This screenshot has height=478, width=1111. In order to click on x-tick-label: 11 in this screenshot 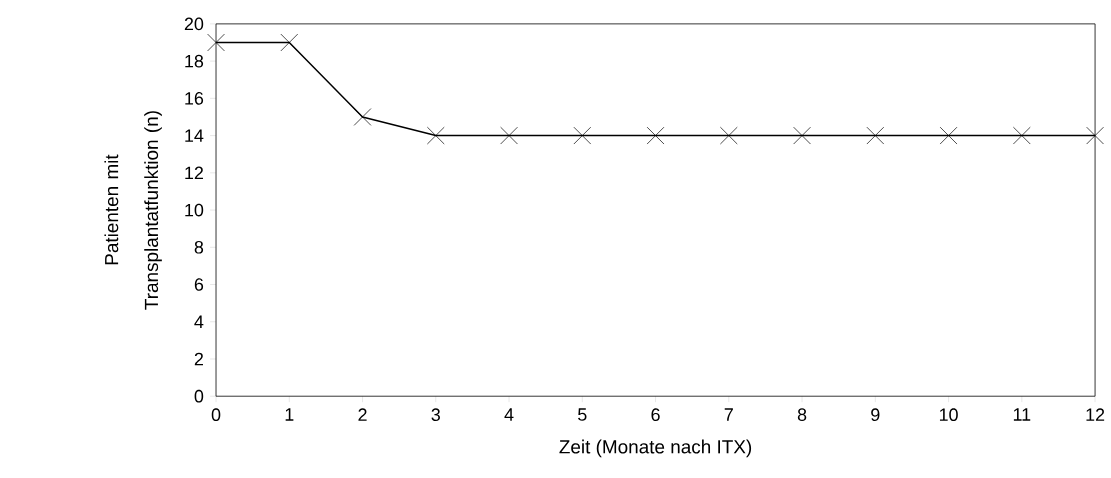, I will do `click(1022, 414)`.